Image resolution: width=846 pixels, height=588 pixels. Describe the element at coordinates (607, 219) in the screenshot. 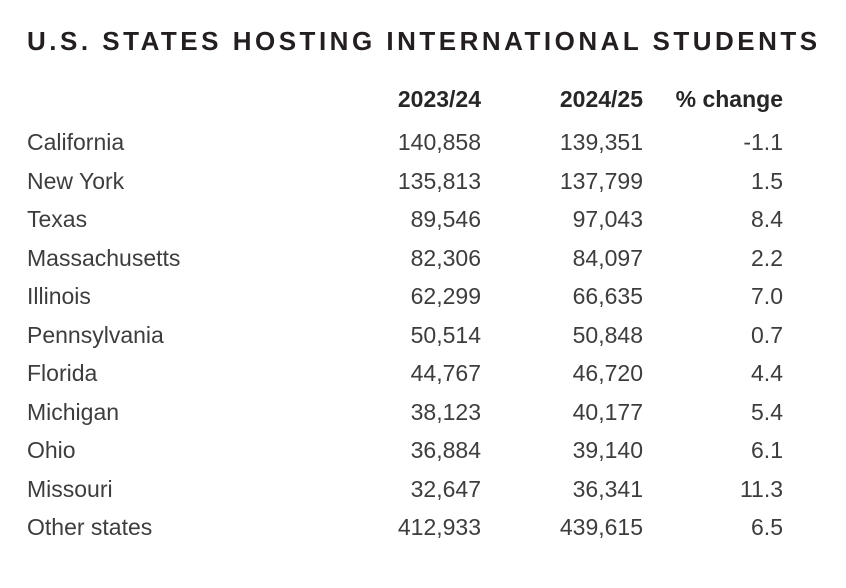

I see `value-2024-25-cell: 97,043` at that location.